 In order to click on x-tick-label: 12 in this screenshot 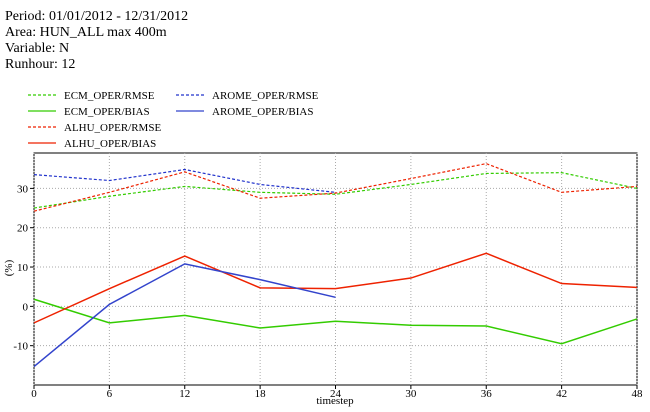, I will do `click(184, 394)`.